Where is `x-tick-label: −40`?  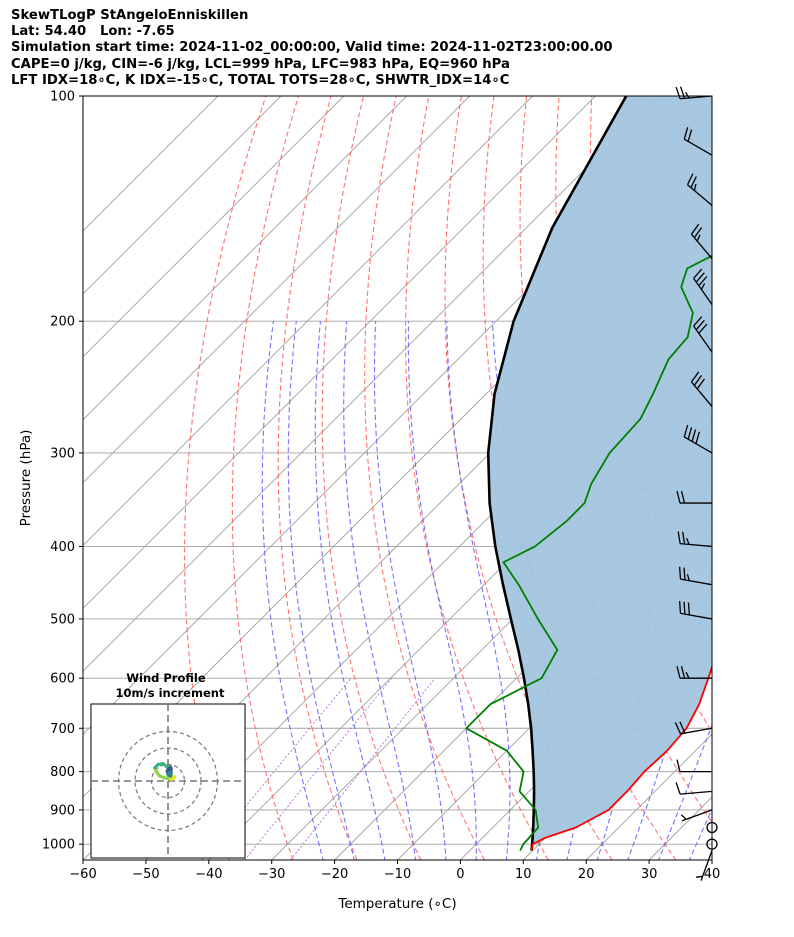 x-tick-label: −40 is located at coordinates (208, 874).